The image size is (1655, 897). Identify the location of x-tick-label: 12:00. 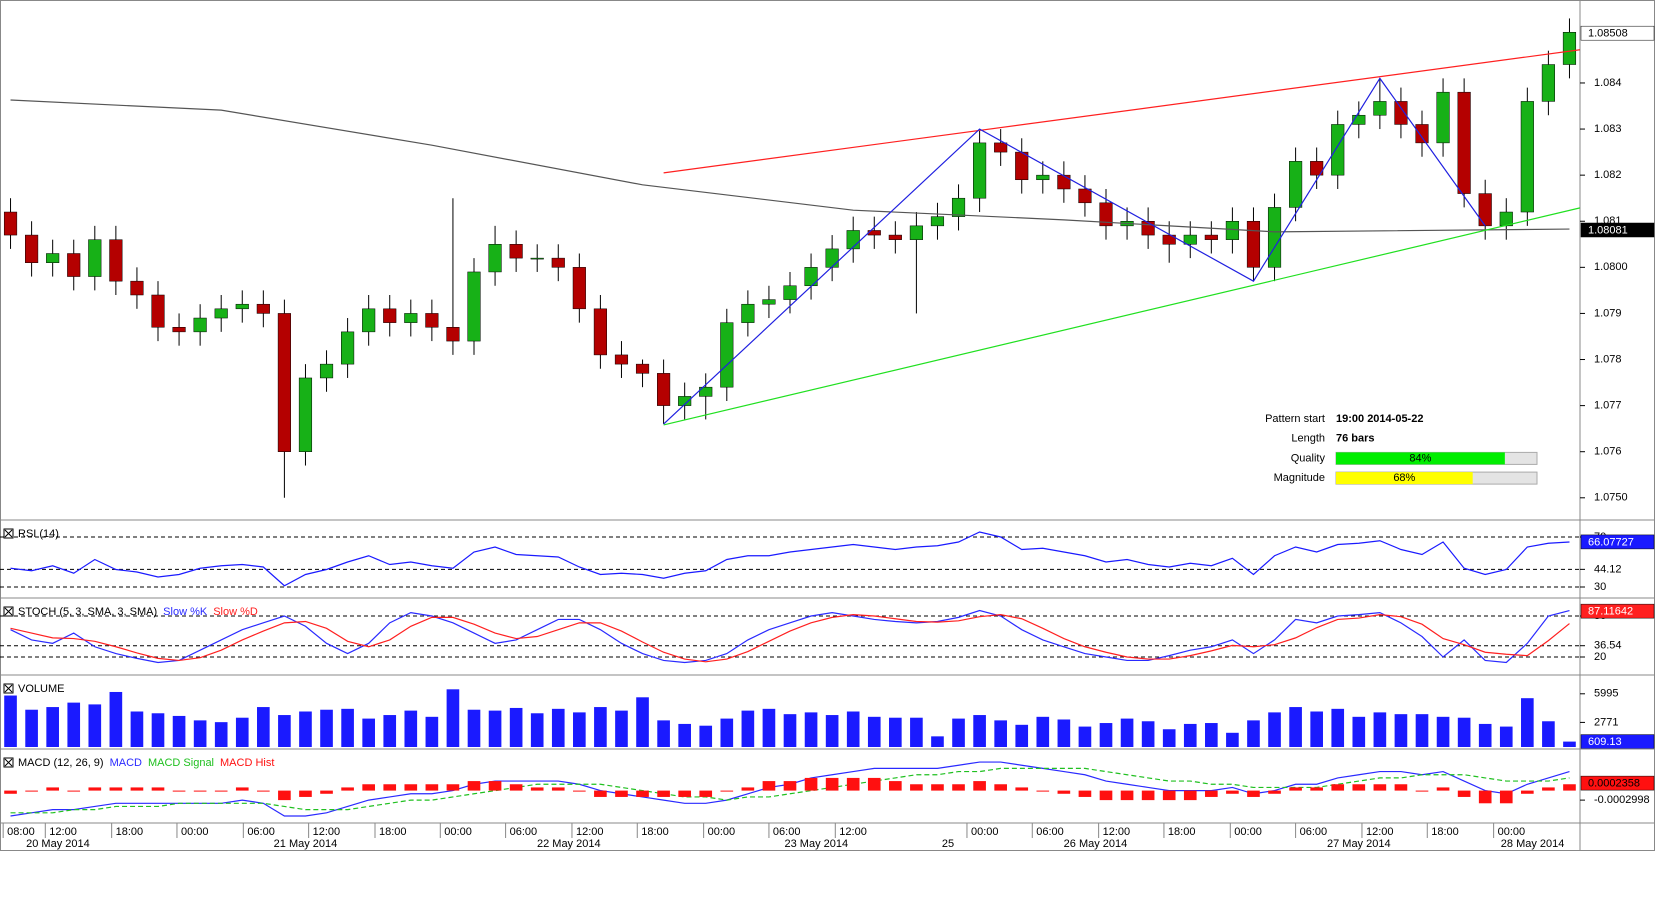
(63, 832).